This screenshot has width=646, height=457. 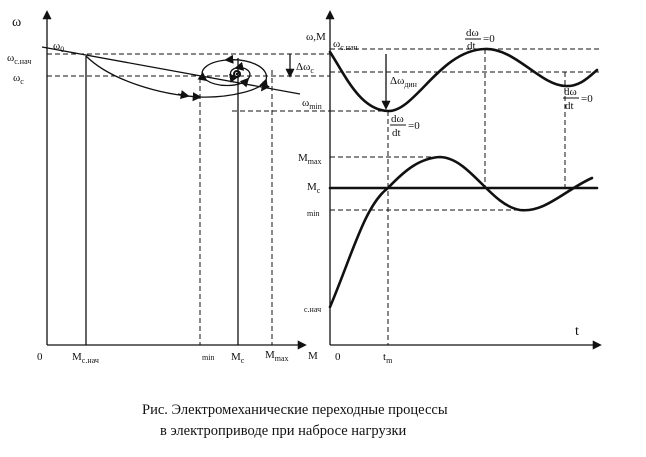 What do you see at coordinates (578, 99) in the screenshot?
I see `derivative-zero-label-trough: dω dt =0` at bounding box center [578, 99].